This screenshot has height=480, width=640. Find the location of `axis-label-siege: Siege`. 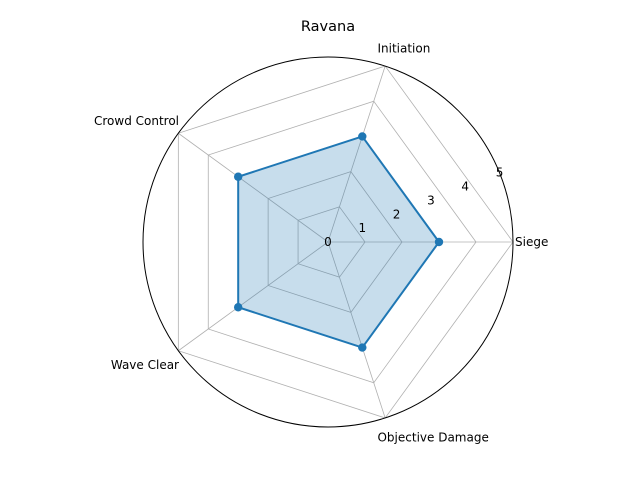

axis-label-siege: Siege is located at coordinates (531, 242).